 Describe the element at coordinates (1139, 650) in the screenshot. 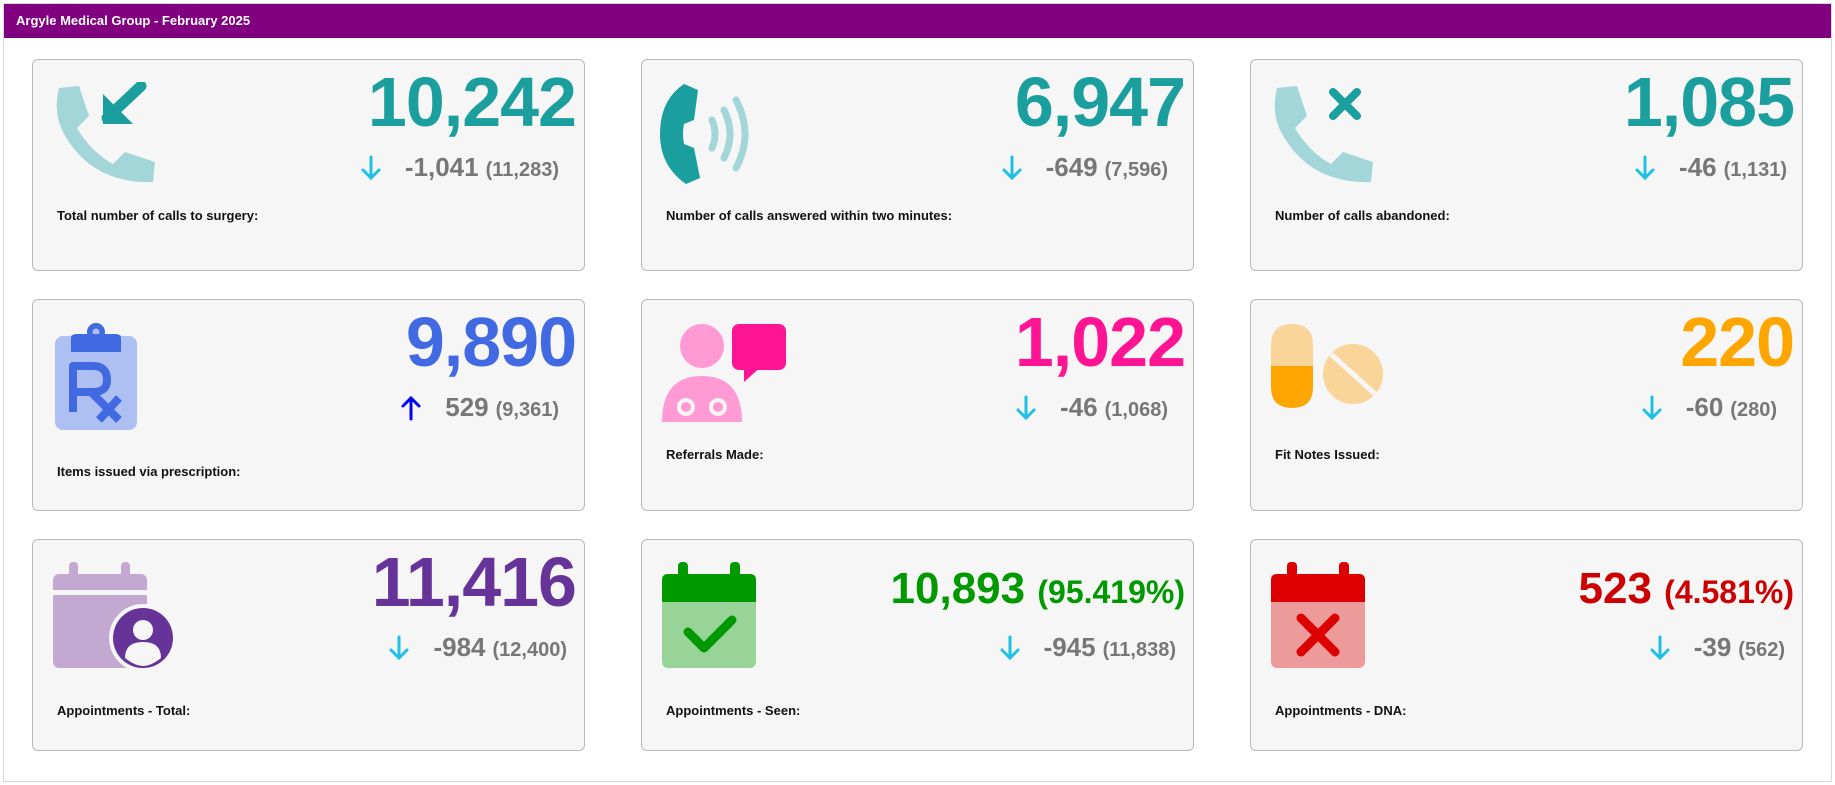

I see `kpi-previous: (11,838)` at that location.